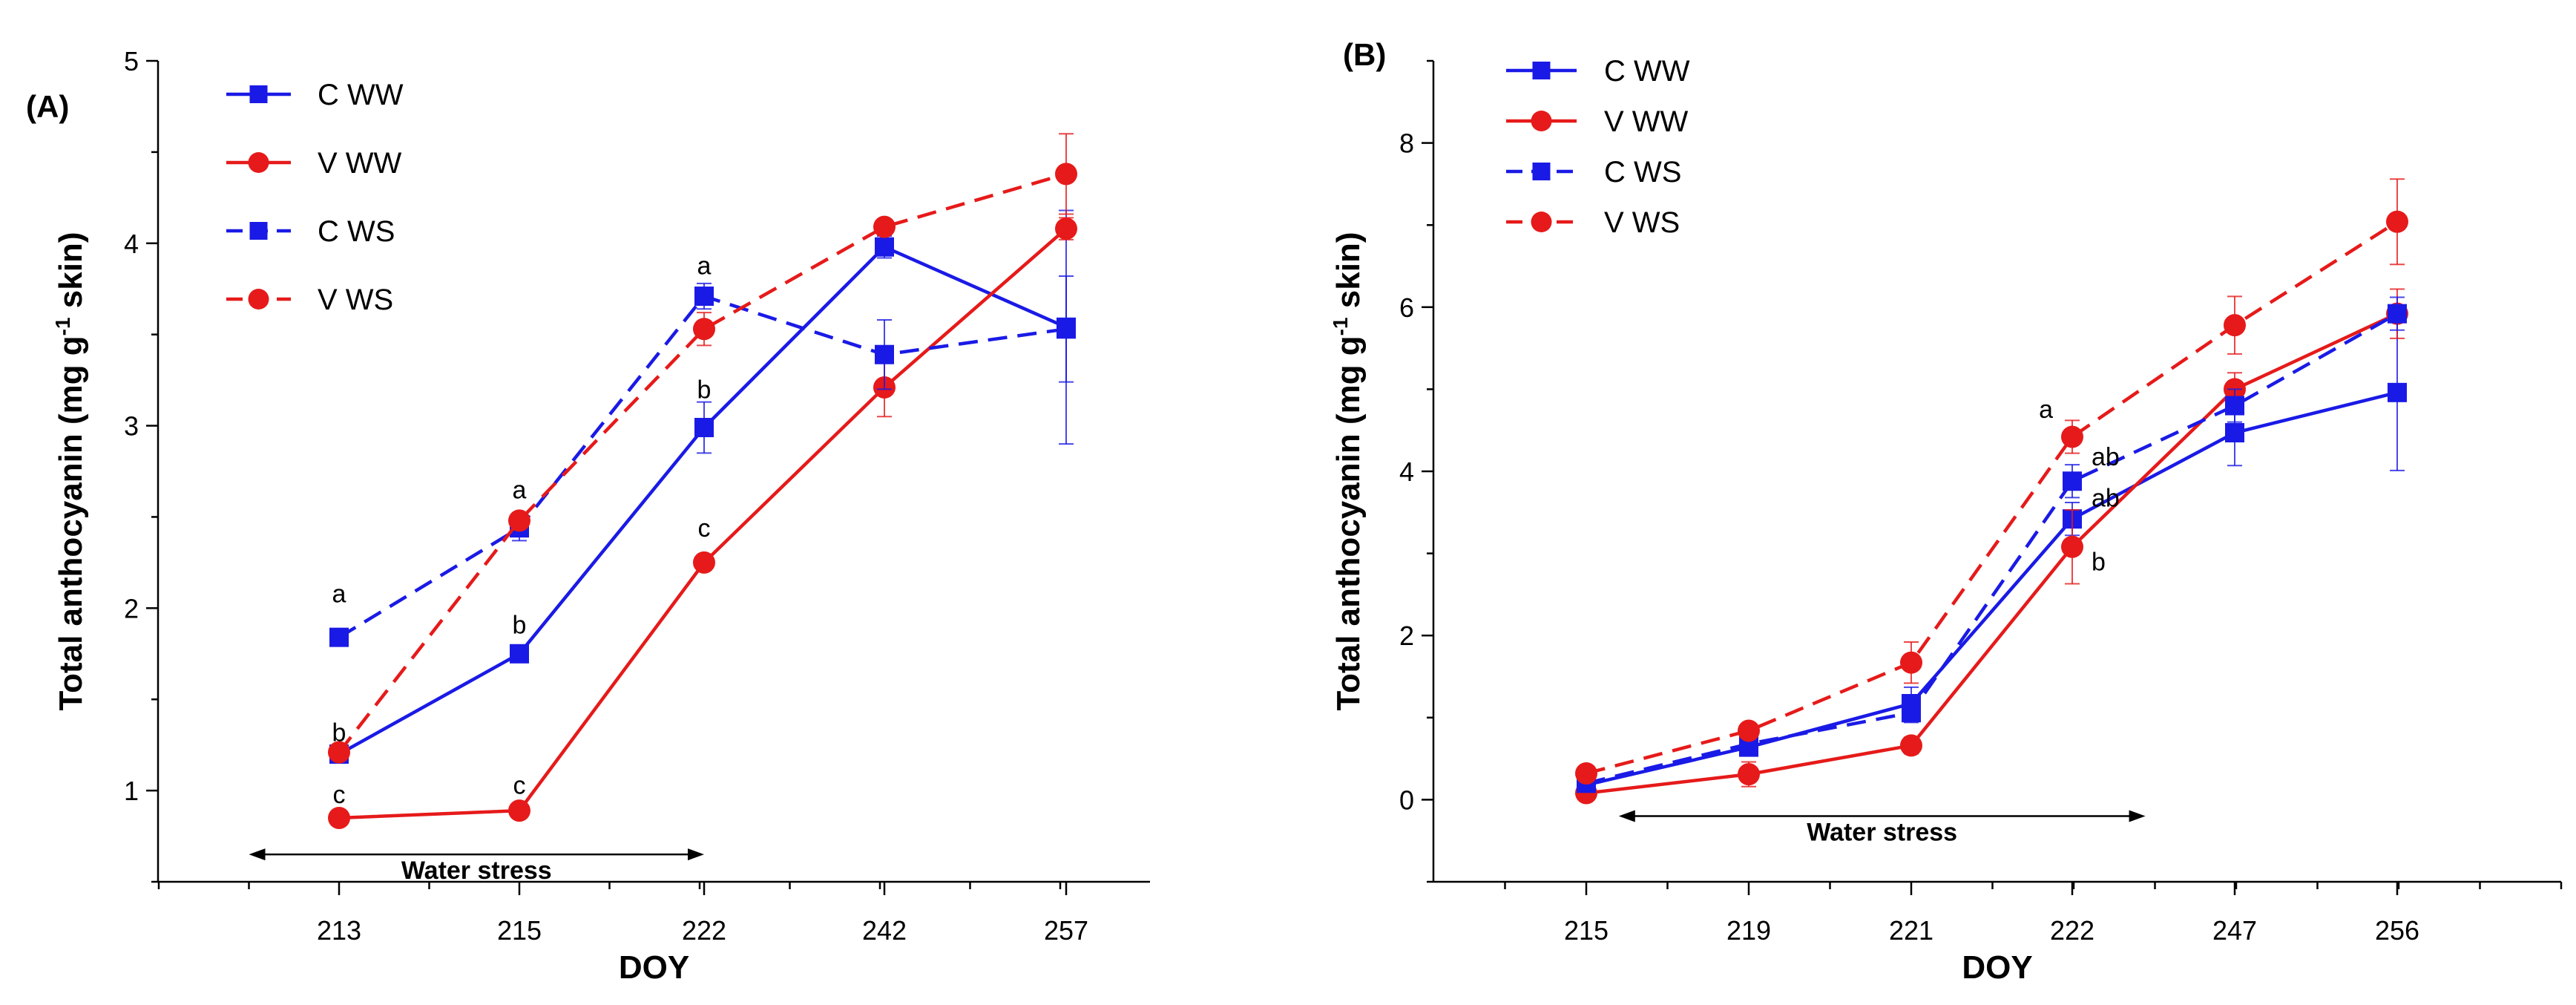  Describe the element at coordinates (1066, 930) in the screenshot. I see `x-tick-label: 257` at that location.